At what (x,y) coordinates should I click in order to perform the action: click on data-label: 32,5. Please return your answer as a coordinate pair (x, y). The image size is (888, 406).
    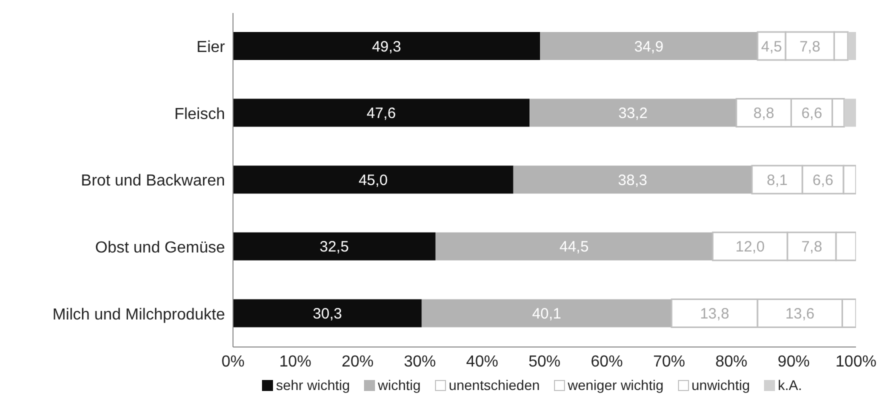
    Looking at the image, I should click on (334, 247).